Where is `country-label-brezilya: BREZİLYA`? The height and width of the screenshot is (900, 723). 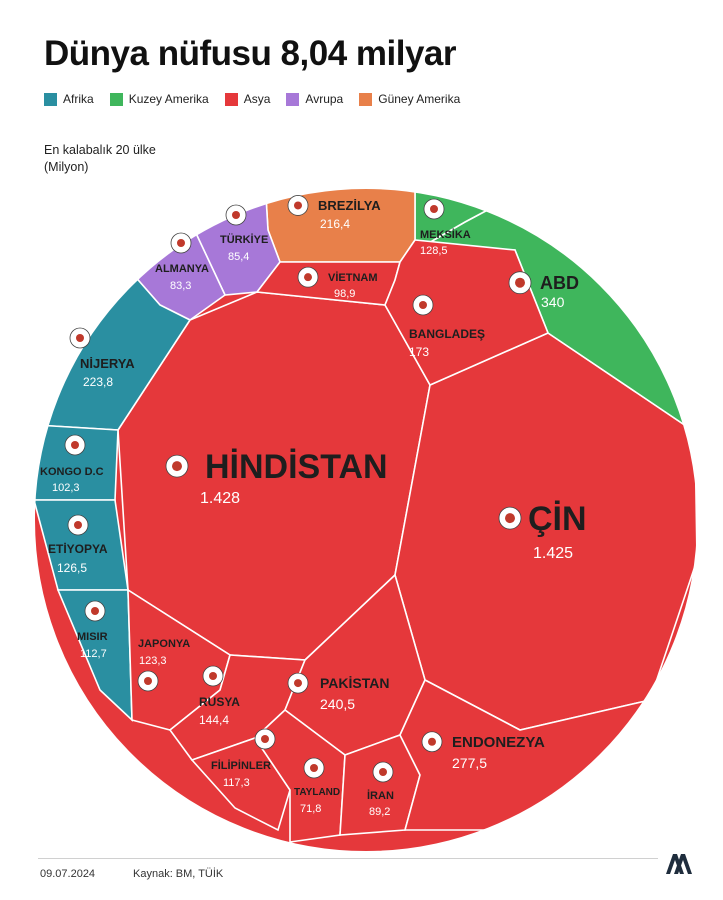 country-label-brezilya: BREZİLYA is located at coordinates (349, 205).